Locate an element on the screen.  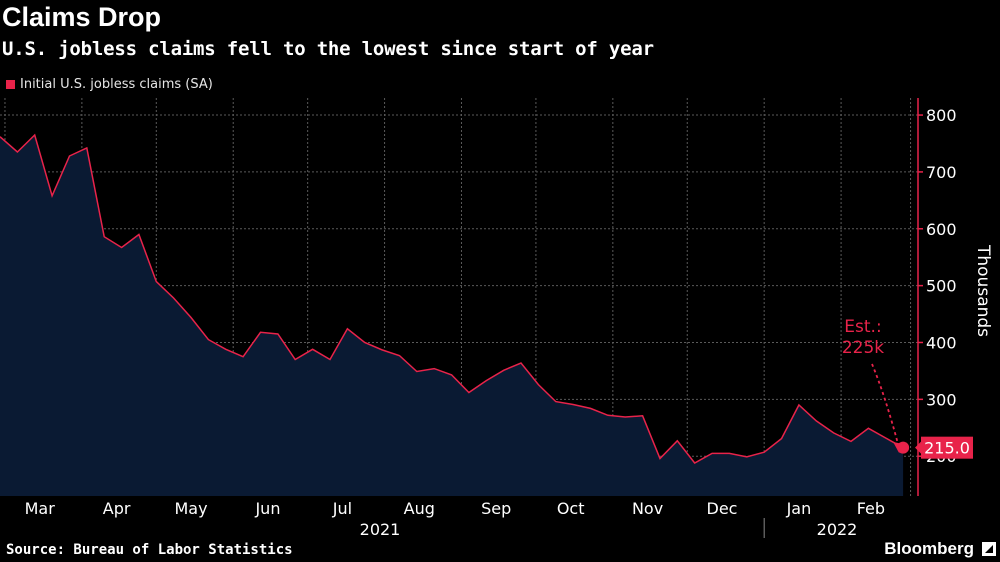
brand-logo: Bloomberg is located at coordinates (929, 548).